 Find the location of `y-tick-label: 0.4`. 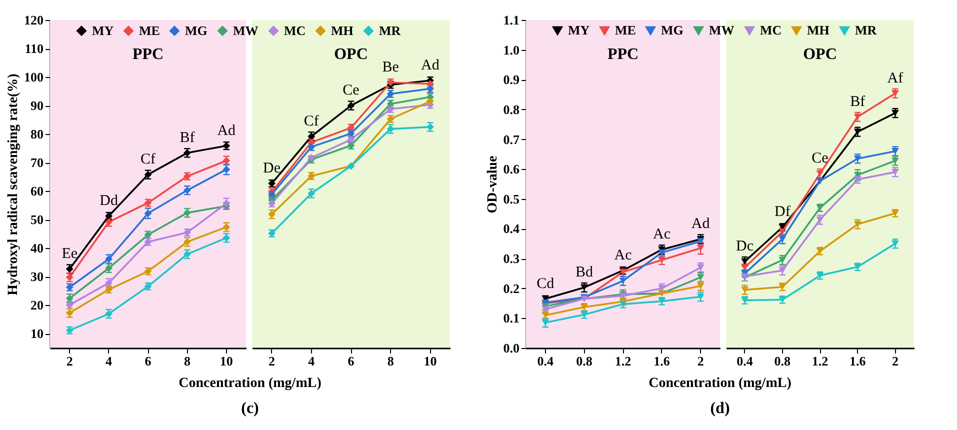

y-tick-label: 0.4 is located at coordinates (511, 228).